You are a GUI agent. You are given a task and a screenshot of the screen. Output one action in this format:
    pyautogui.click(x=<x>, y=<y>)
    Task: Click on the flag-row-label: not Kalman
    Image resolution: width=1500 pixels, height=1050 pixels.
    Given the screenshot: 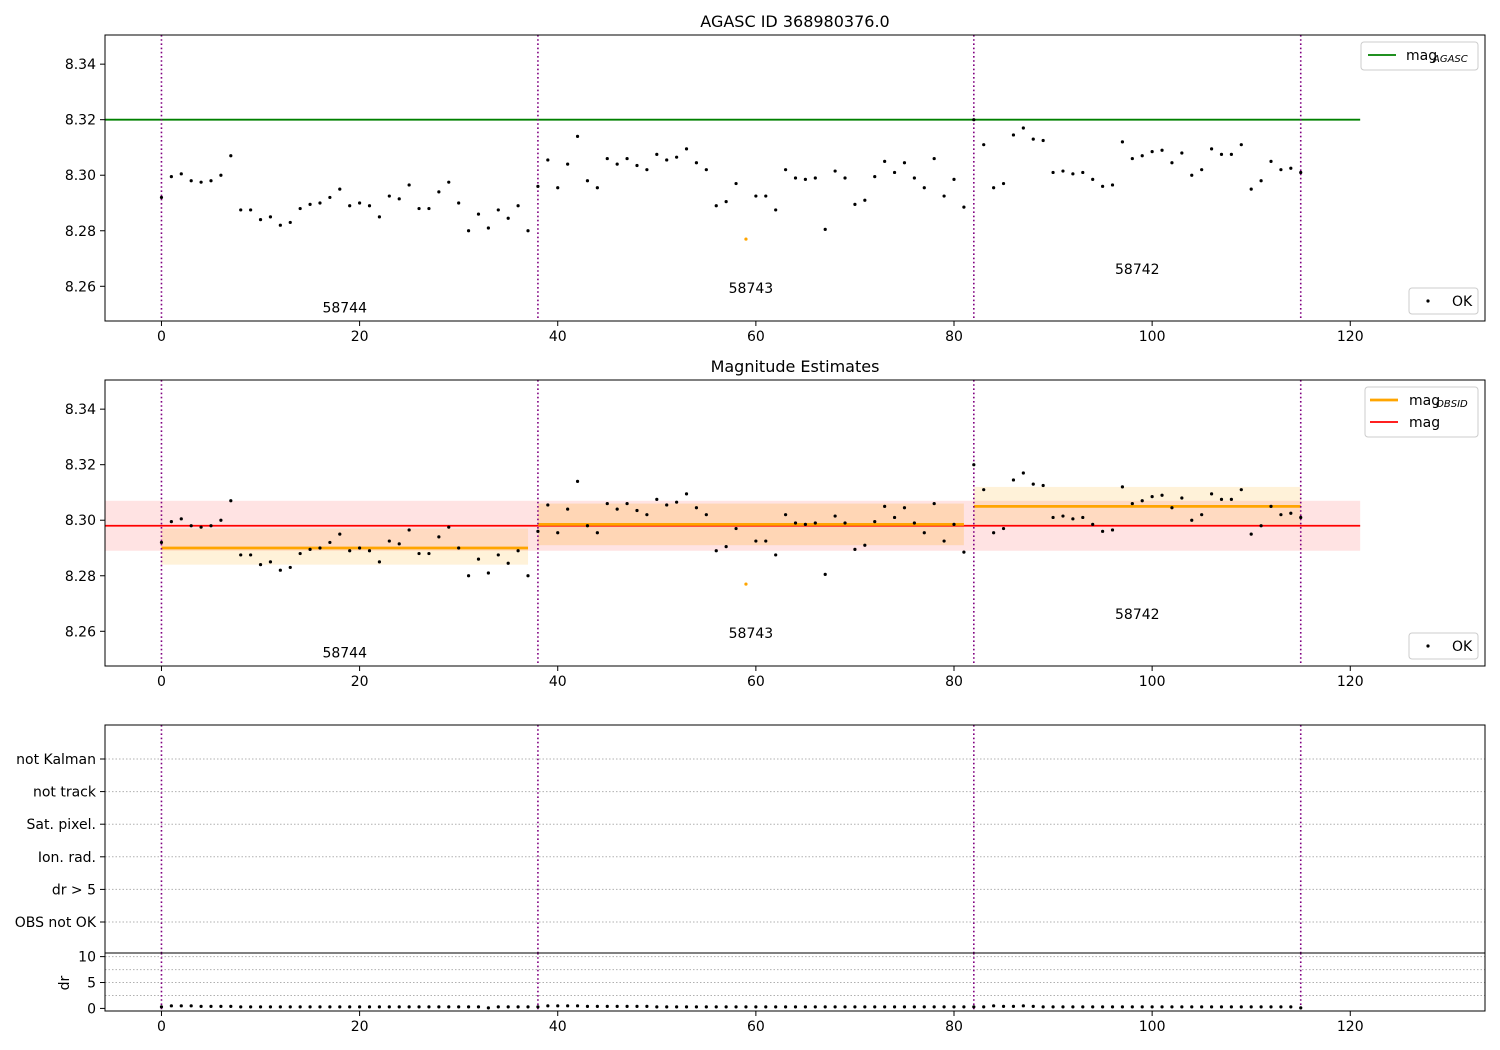 What is the action you would take?
    pyautogui.click(x=56, y=760)
    